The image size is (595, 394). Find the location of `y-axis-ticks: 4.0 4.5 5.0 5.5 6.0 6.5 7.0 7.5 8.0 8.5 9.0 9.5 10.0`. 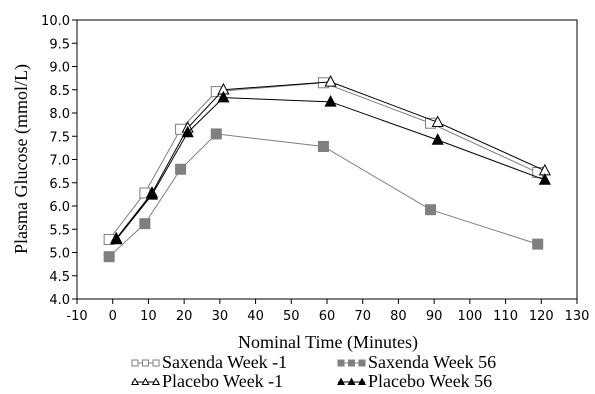

y-axis-ticks: 4.0 4.5 5.0 5.5 6.0 6.5 7.0 7.5 8.0 8.5 9.0 9.5 10.0 is located at coordinates (59, 161).